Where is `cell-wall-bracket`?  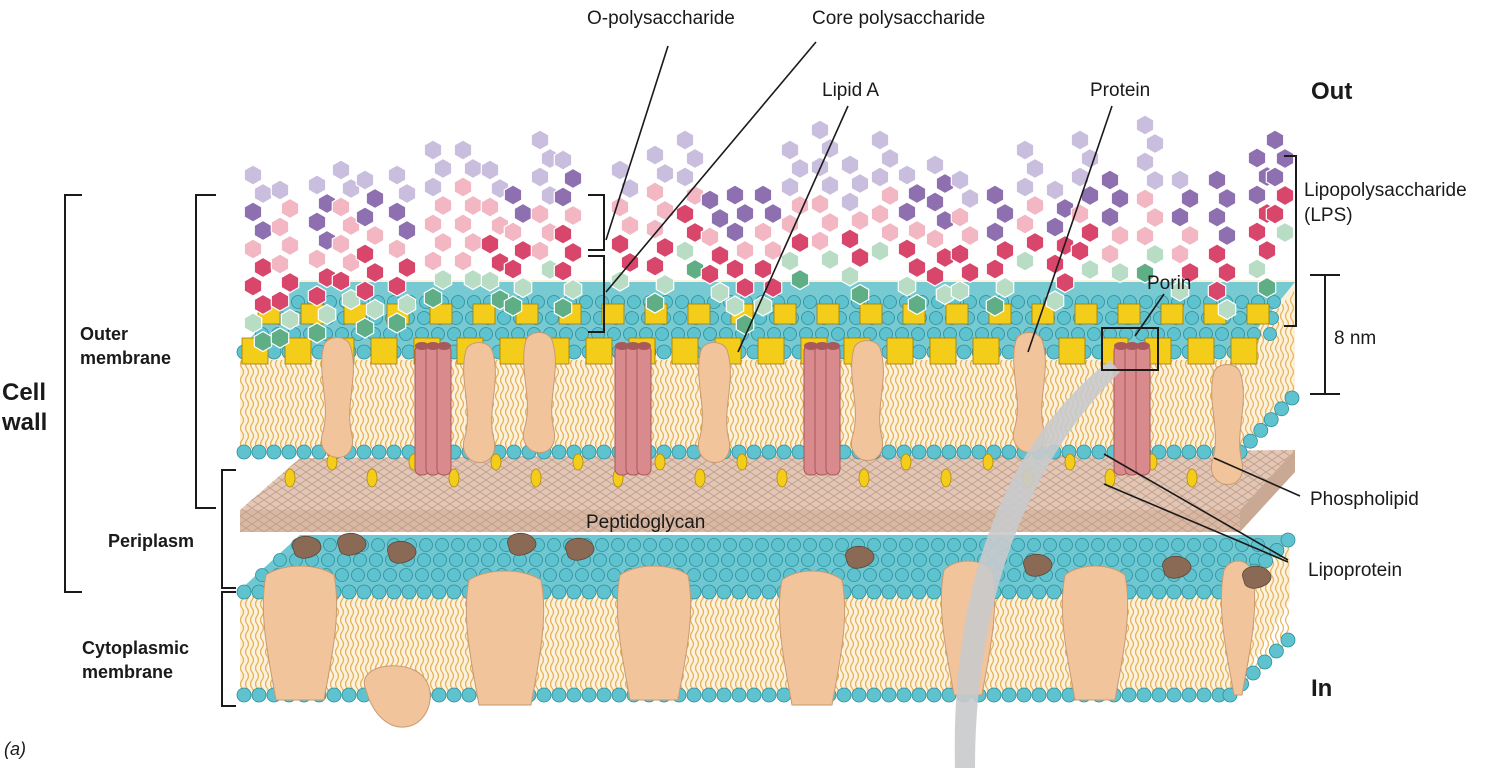
cell-wall-bracket is located at coordinates (73, 393).